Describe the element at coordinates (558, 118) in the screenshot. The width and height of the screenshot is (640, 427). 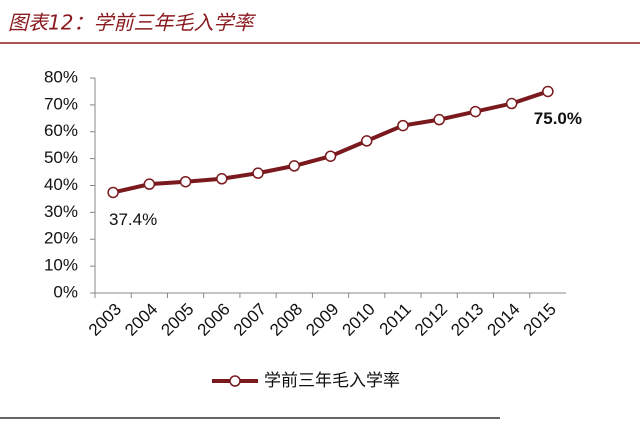
I see `data-label: 75.0%` at that location.